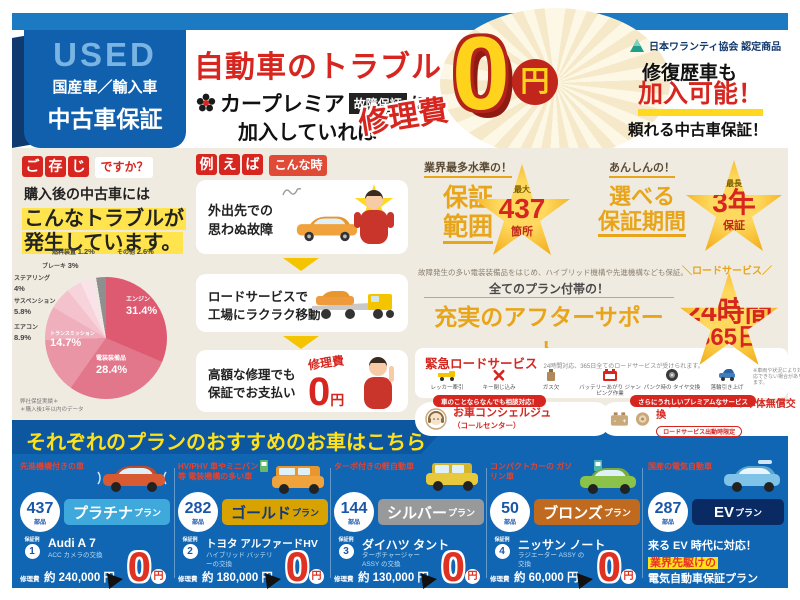 The image size is (800, 600). What do you see at coordinates (32, 284) in the screenshot?
I see `pie-label-steering: ステアリング 4%` at bounding box center [32, 284].